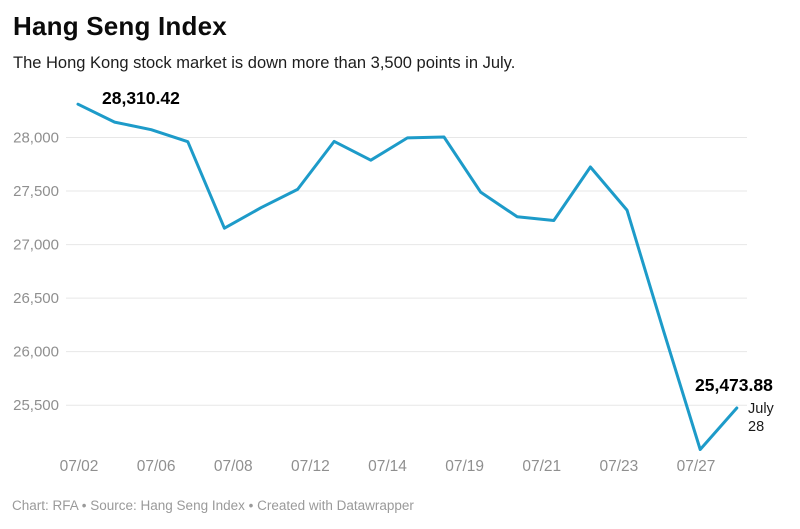  What do you see at coordinates (36, 298) in the screenshot?
I see `y-tick-label: 26,500` at bounding box center [36, 298].